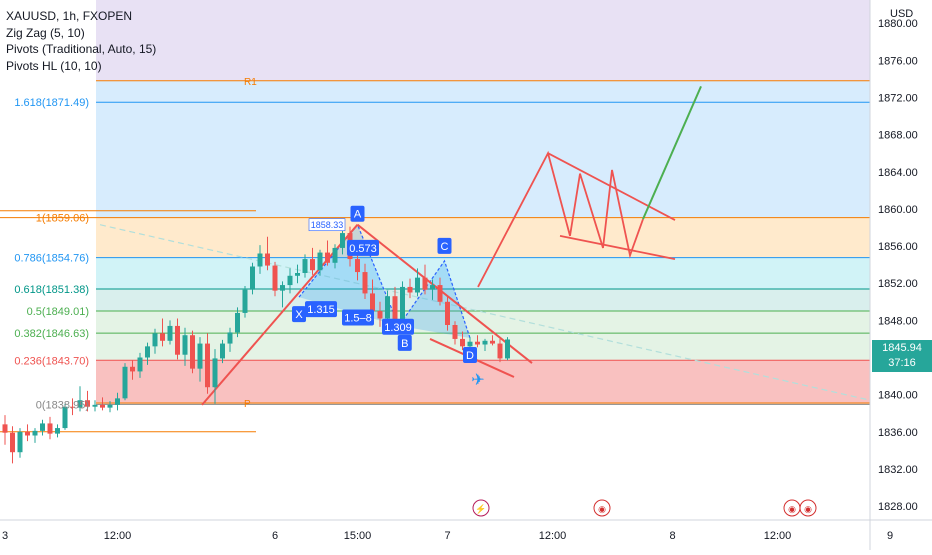  What do you see at coordinates (902, 348) in the screenshot?
I see `last-price: 1845.94` at bounding box center [902, 348].